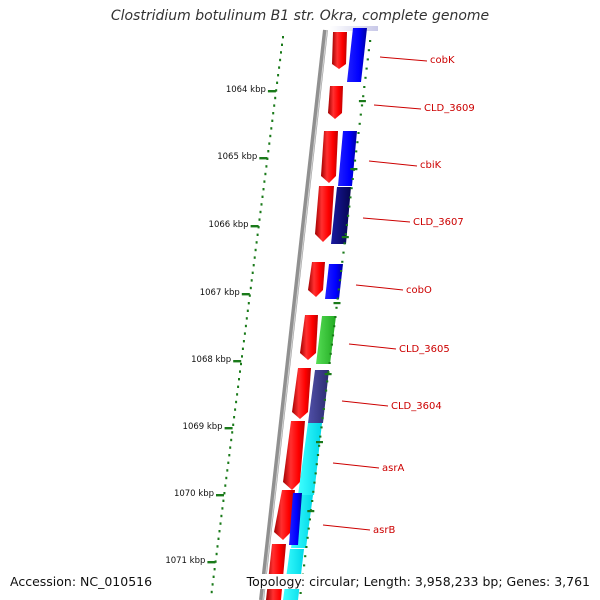 This screenshot has height=600, width=600. Describe the element at coordinates (241, 327) in the screenshot. I see `ruler-ticks` at that location.